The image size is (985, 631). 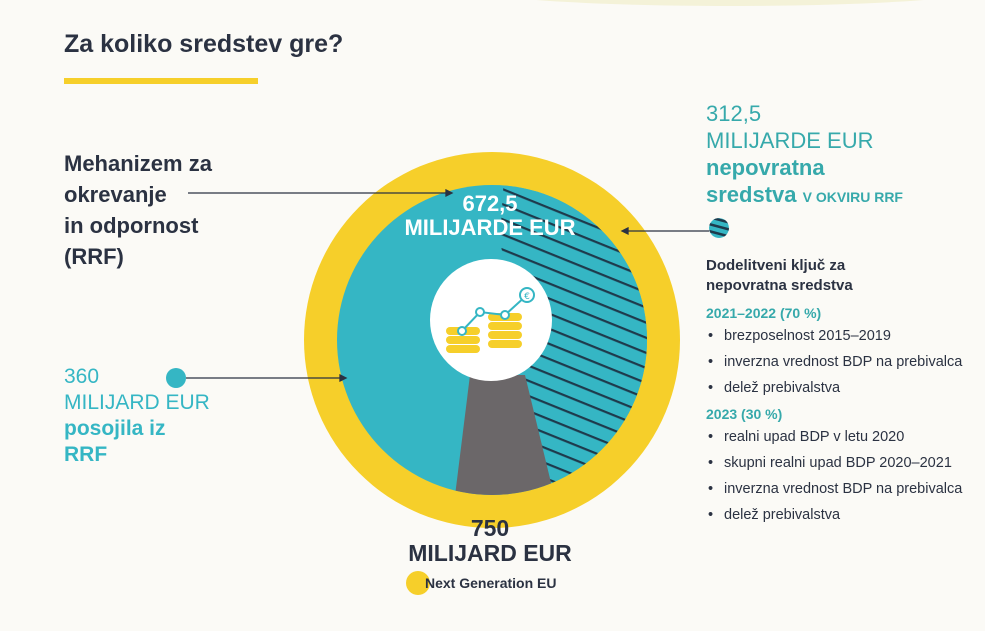 What do you see at coordinates (204, 44) in the screenshot?
I see `page-title: Za koliko sredstev gre?` at bounding box center [204, 44].